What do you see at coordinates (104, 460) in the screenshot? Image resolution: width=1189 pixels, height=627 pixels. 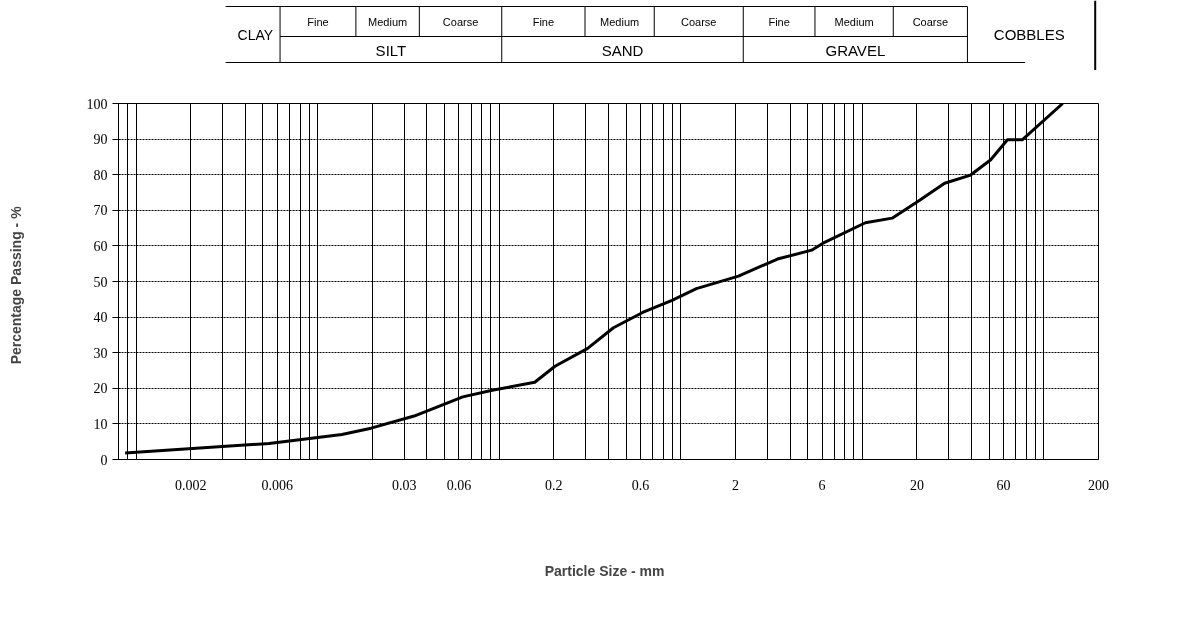 I see `y-tick-label: 0` at bounding box center [104, 460].